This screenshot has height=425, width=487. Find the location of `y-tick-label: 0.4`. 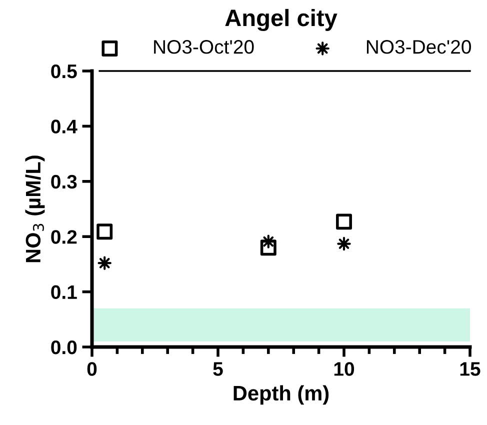

y-tick-label: 0.4 is located at coordinates (64, 127).